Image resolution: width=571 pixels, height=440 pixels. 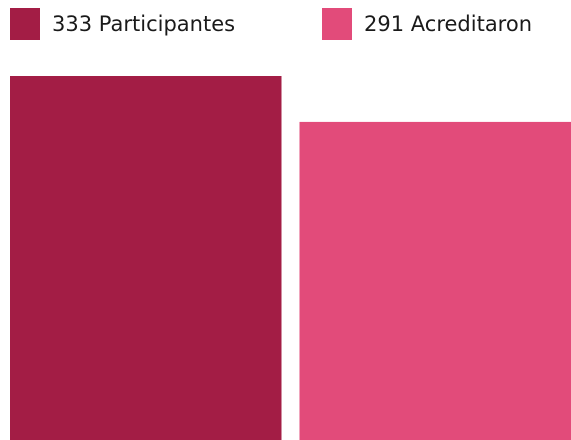 I want to click on legend-value: 291, so click(x=384, y=24).